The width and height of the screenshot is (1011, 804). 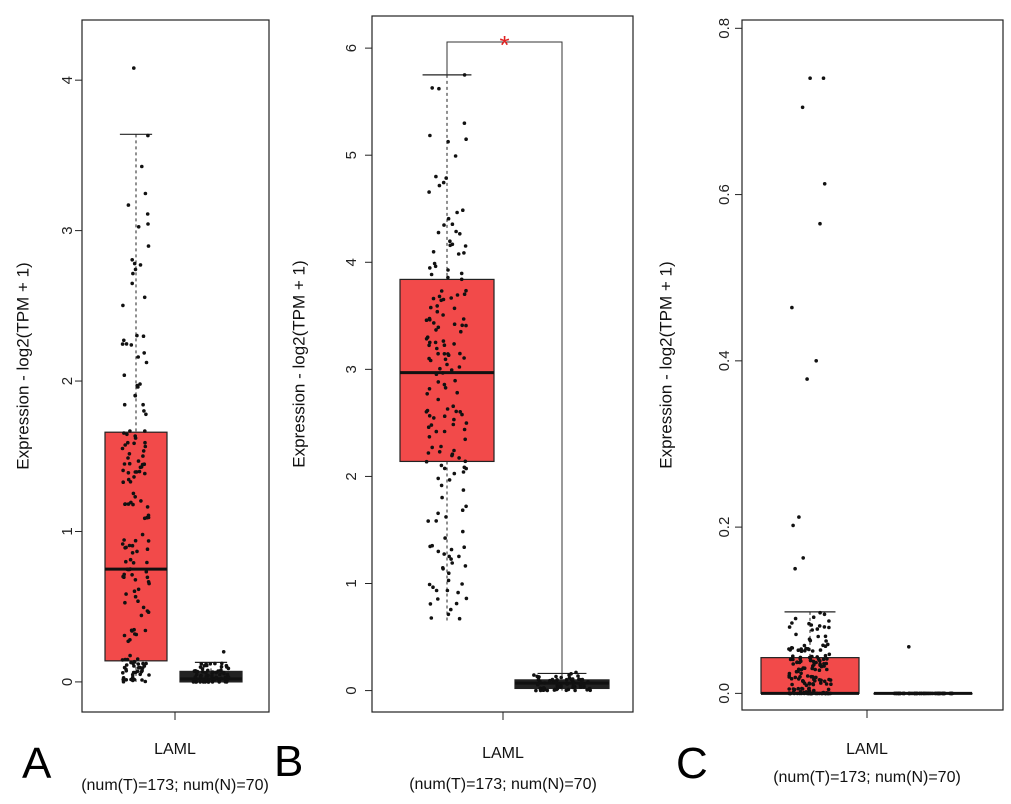 I want to click on y-axis-title: Expression - log2(TPM + 1), so click(x=665, y=364).